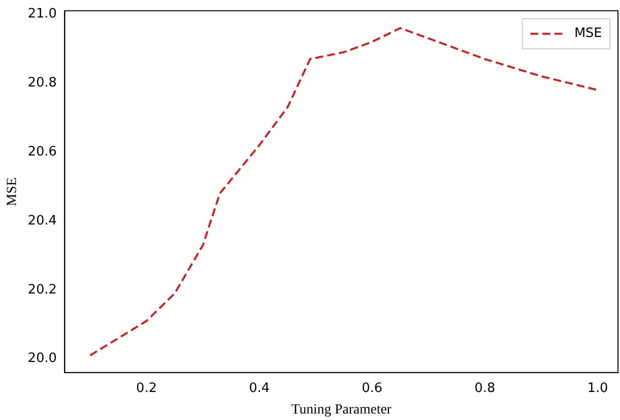 The height and width of the screenshot is (420, 620). I want to click on y-tick-label: 20.2, so click(42, 290).